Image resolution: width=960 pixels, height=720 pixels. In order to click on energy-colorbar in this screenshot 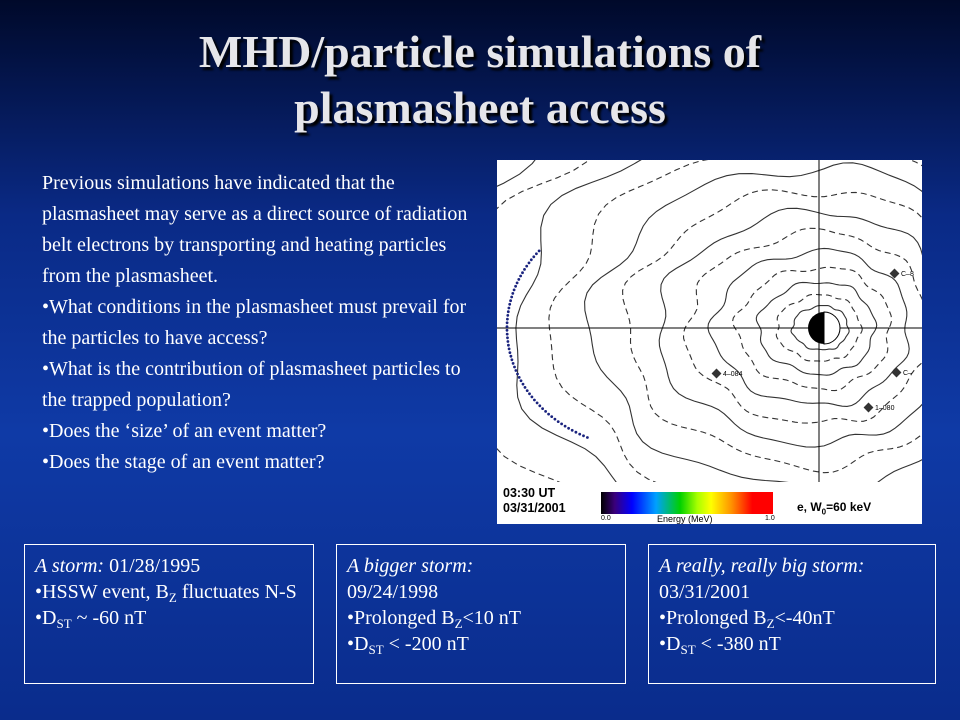, I will do `click(687, 503)`.